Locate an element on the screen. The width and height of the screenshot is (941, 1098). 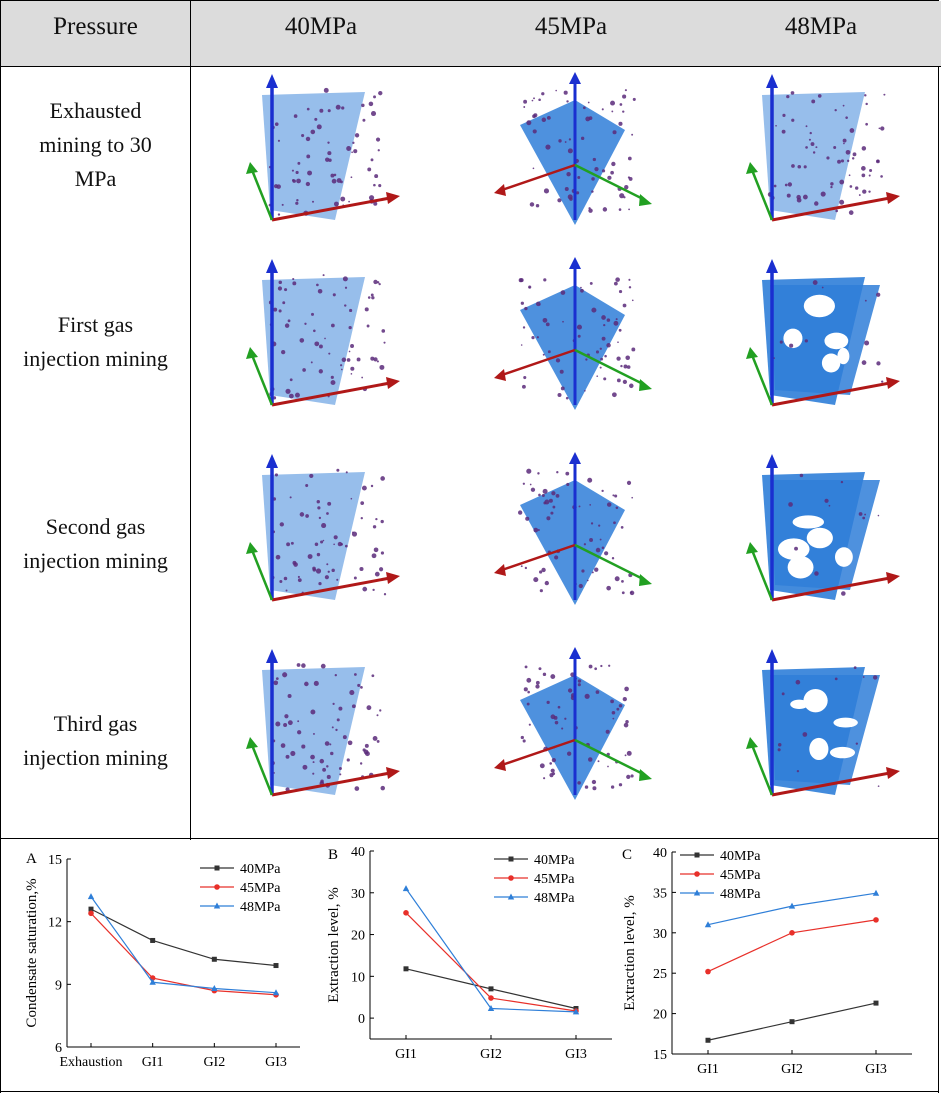
row-label-third-gas: Third gas injection mining is located at coordinates (95, 741).